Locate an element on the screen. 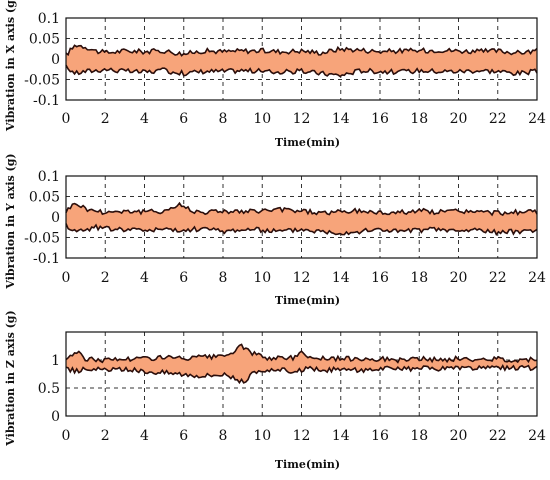  y-tick-label: 1 is located at coordinates (55, 361).